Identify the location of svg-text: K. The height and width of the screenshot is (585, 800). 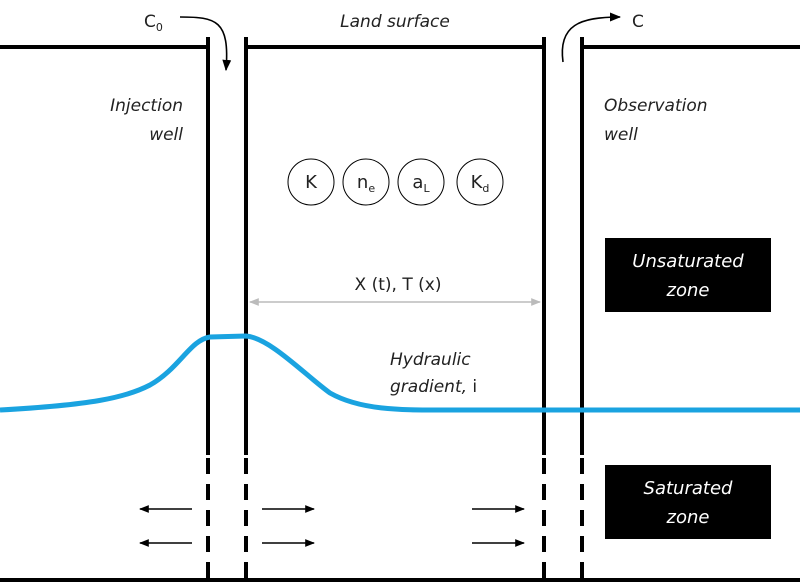
(311, 182).